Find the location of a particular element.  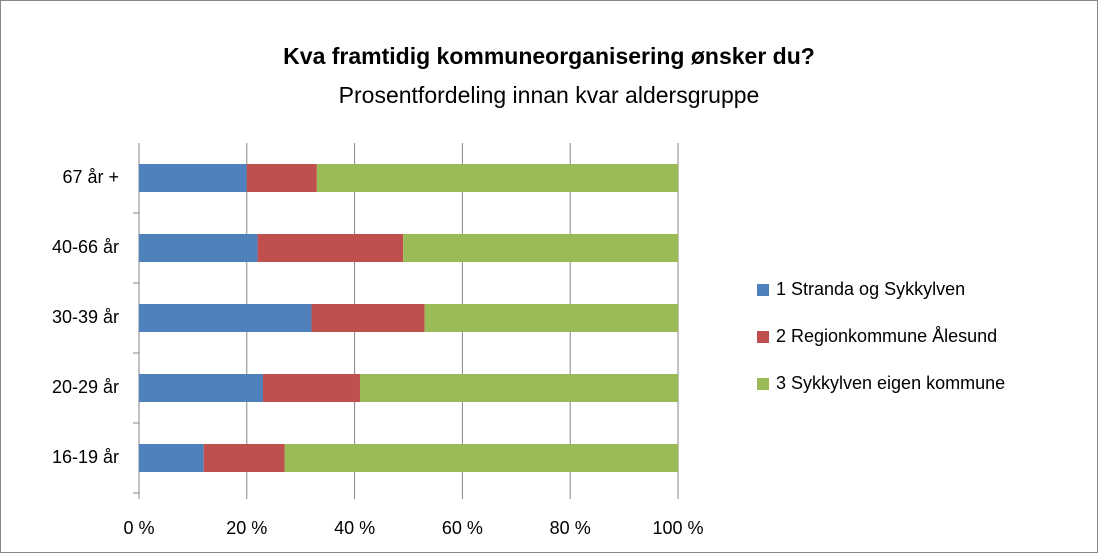

legend-label: 3 Sykkylven eigen kommune is located at coordinates (890, 383).